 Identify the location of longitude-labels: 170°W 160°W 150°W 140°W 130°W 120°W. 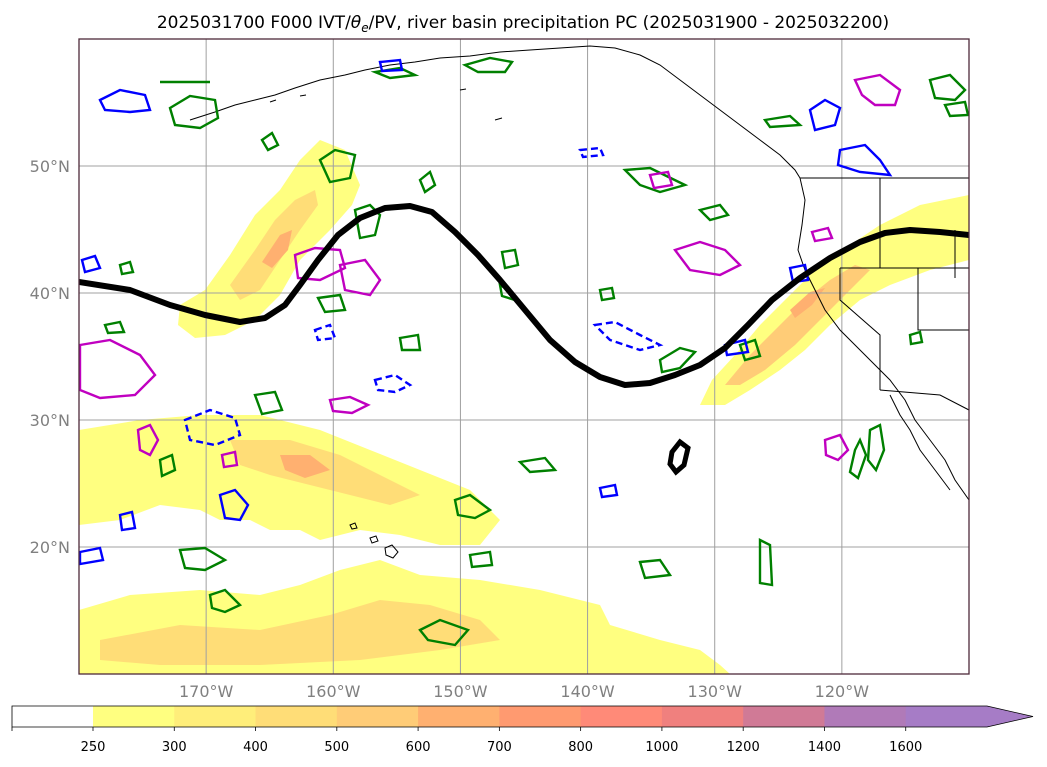
(524, 691).